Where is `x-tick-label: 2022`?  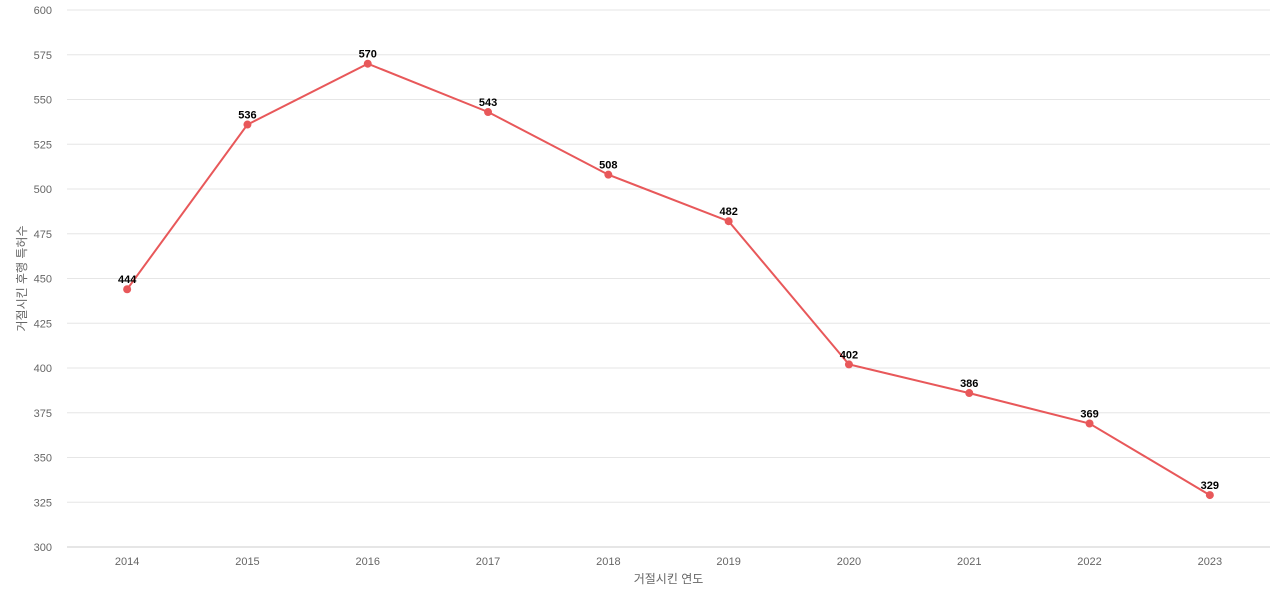
x-tick-label: 2022 is located at coordinates (1089, 562).